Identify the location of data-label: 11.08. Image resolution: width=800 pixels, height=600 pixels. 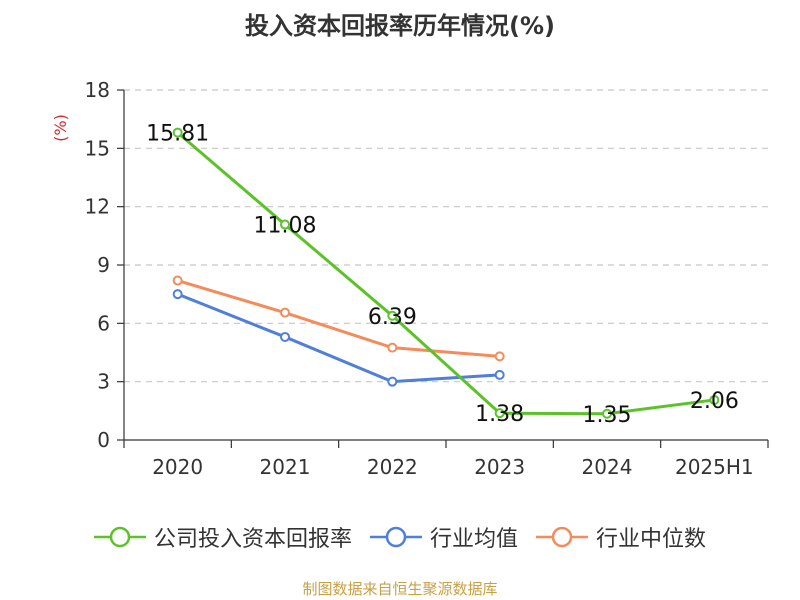
(285, 226).